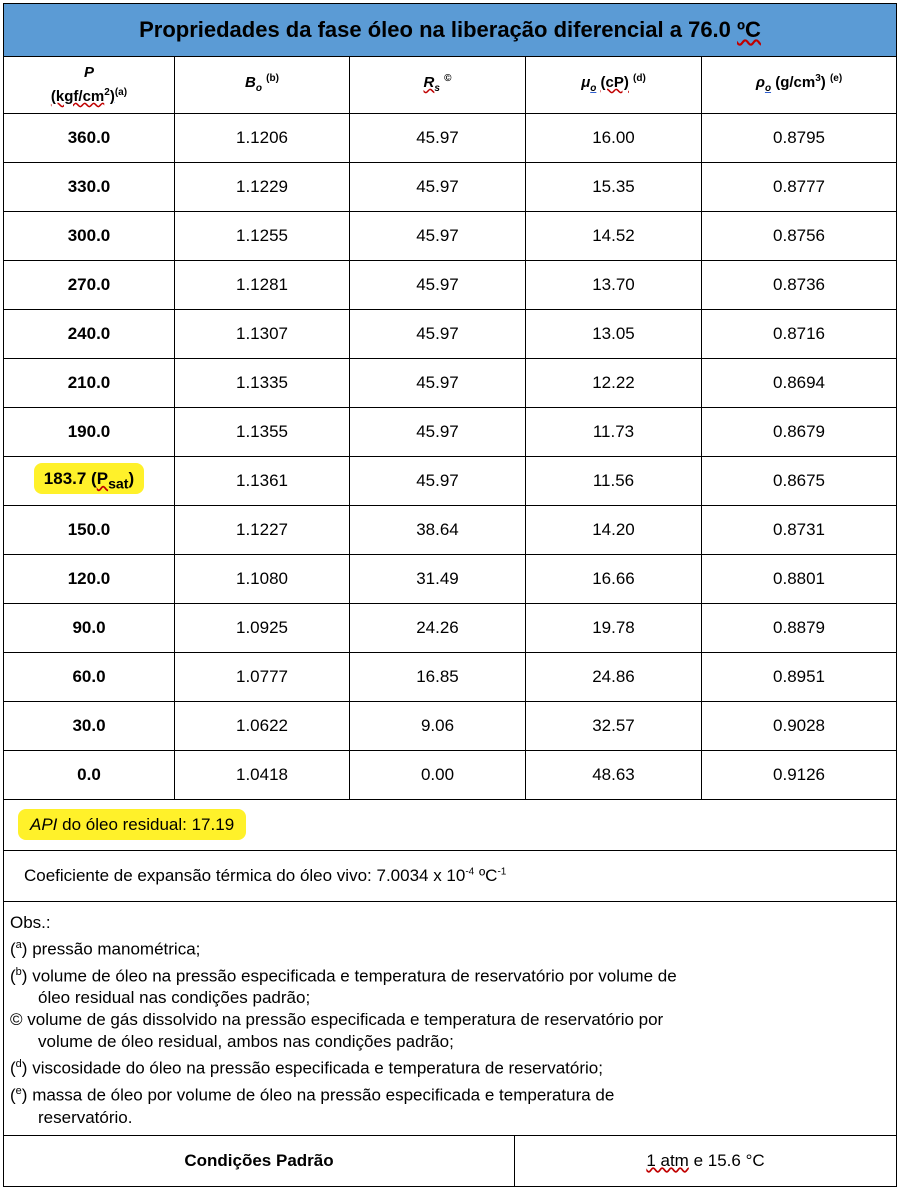 The width and height of the screenshot is (899, 1187). What do you see at coordinates (107, 92) in the screenshot?
I see `pressure-unit-exp: 2` at bounding box center [107, 92].